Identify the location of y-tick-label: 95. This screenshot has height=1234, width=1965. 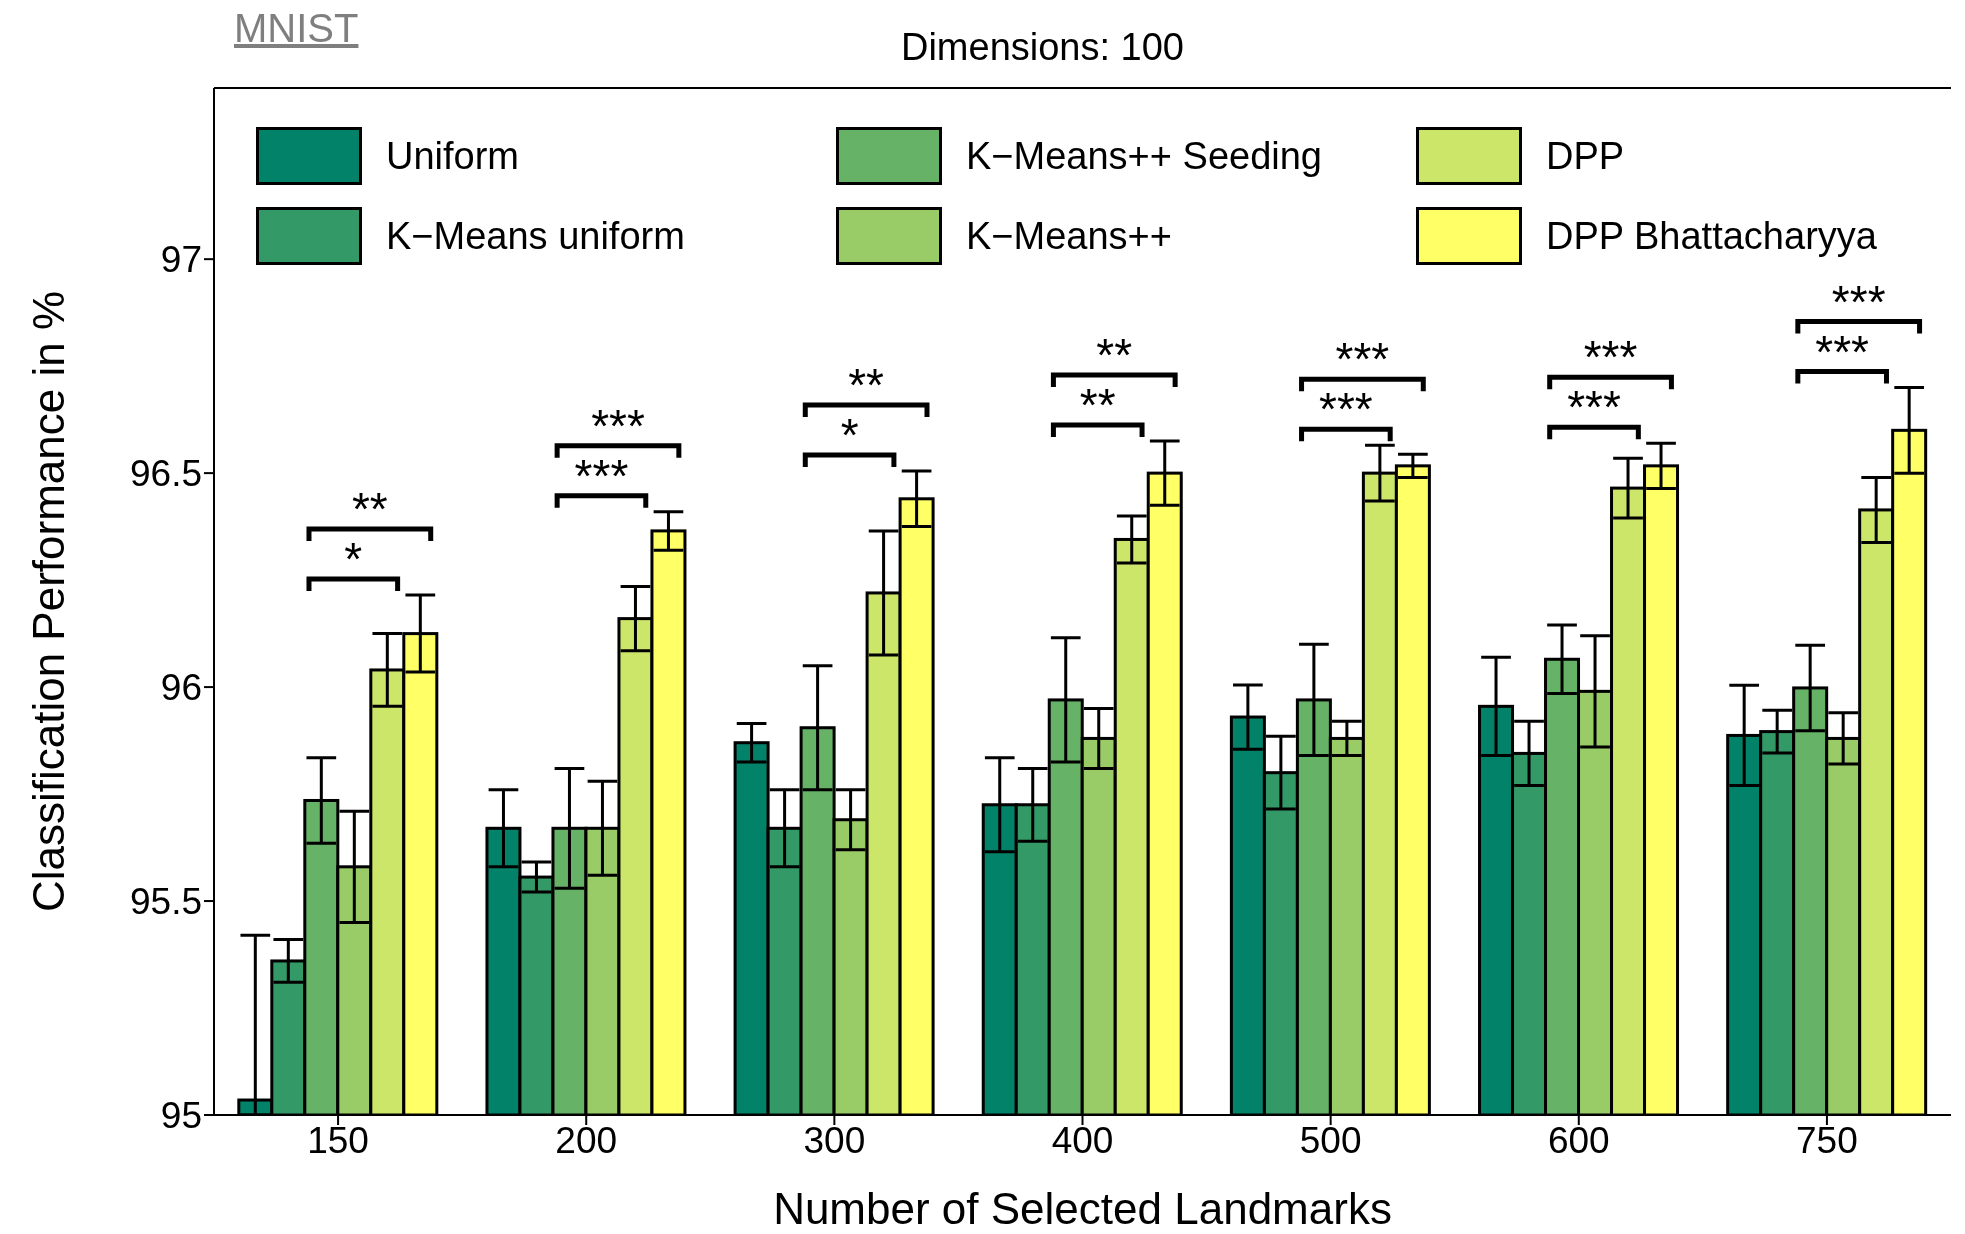
(181, 1116).